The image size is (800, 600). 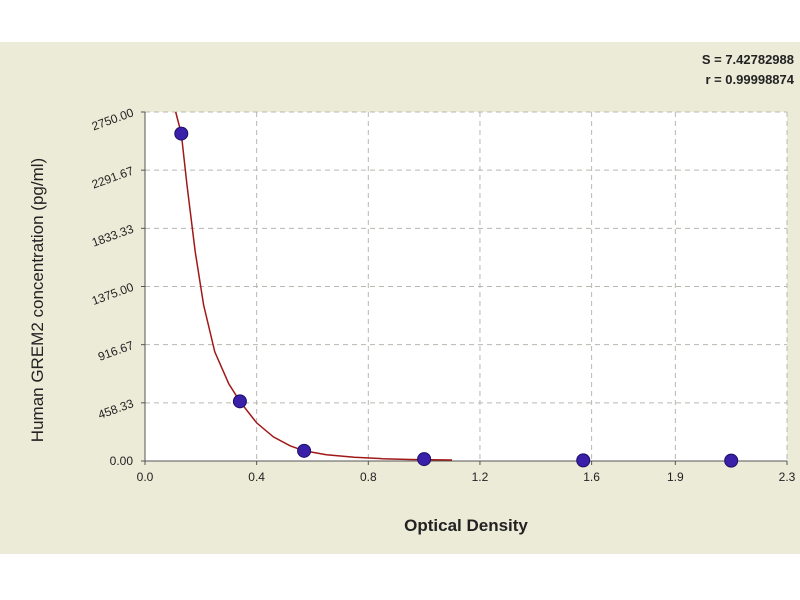 I want to click on x-tick-label: 0.0, so click(x=145, y=477).